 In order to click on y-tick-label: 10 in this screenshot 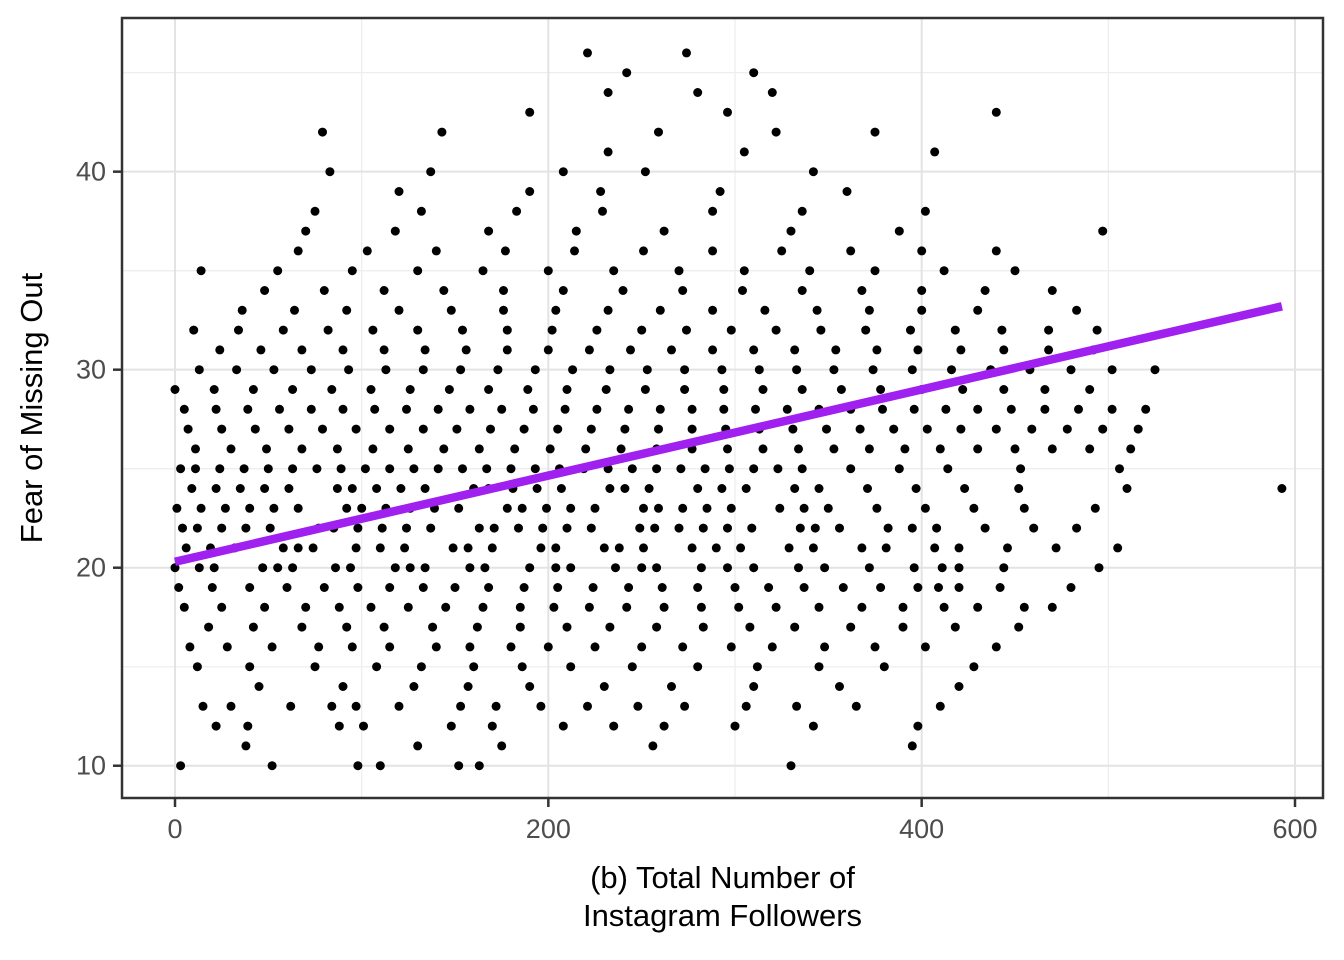, I will do `click(91, 766)`.